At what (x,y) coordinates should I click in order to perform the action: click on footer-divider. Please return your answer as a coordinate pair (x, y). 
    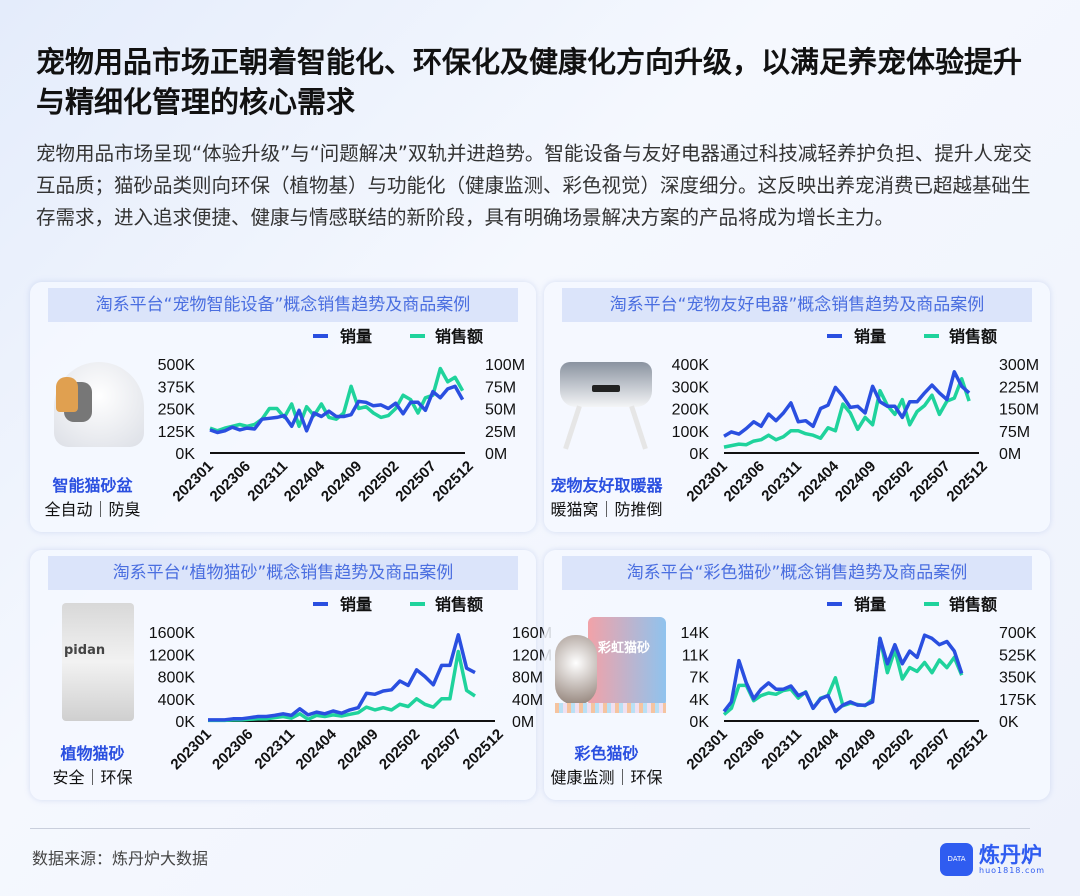
    Looking at the image, I should click on (530, 828).